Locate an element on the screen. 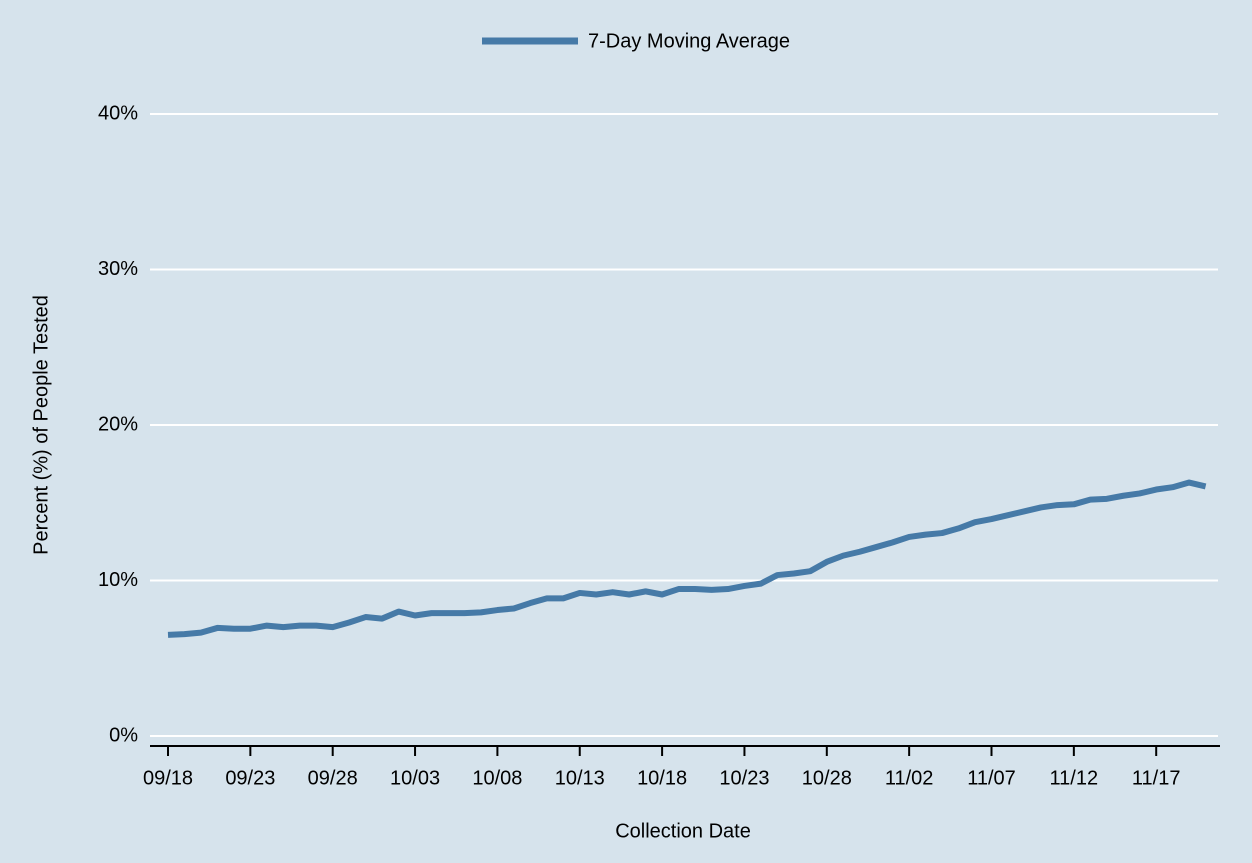 Image resolution: width=1252 pixels, height=863 pixels. x-tick-label: 11/17 is located at coordinates (1156, 778).